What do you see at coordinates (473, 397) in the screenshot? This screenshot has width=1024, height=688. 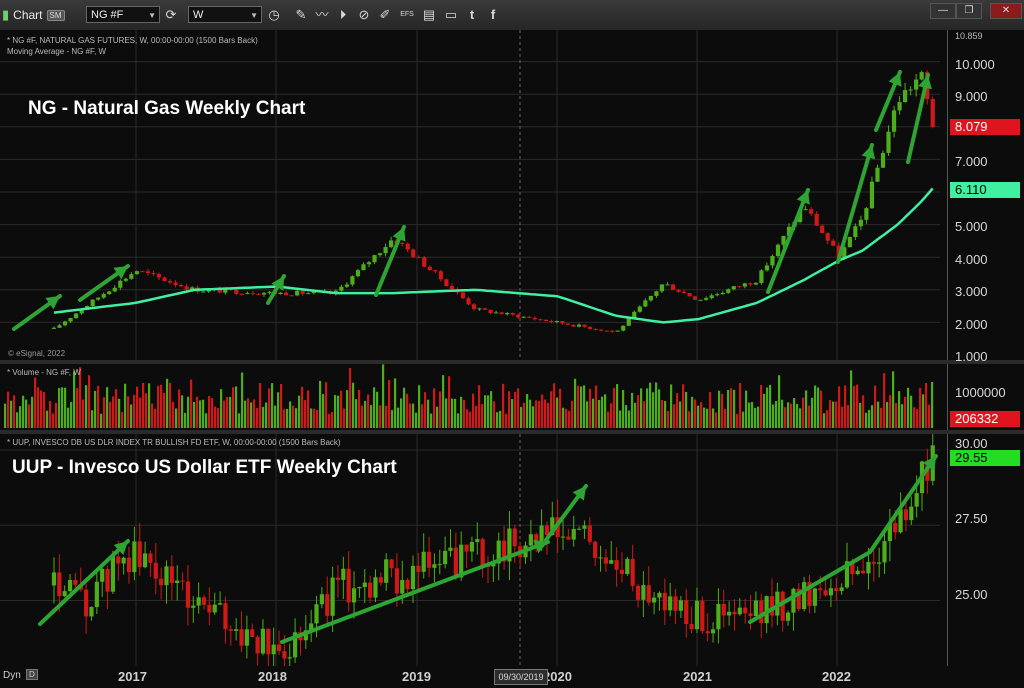 I see `volume-chart` at bounding box center [473, 397].